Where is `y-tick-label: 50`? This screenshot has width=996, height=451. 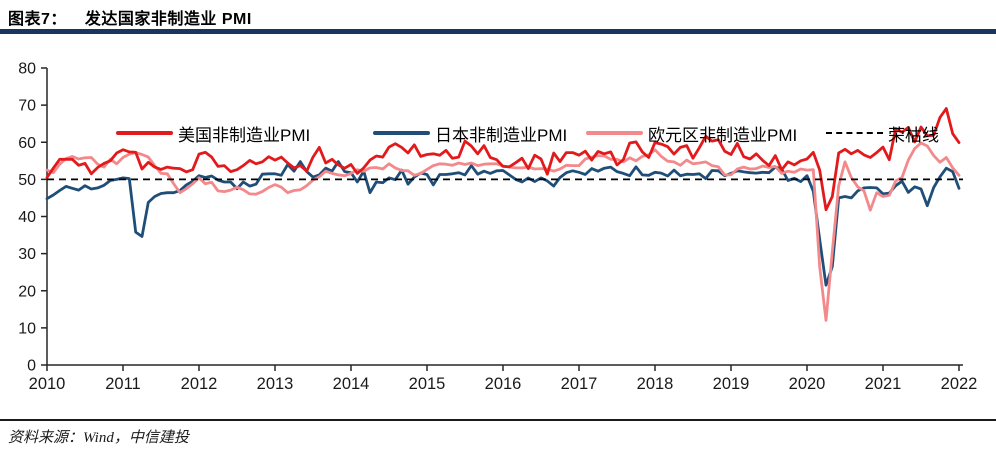 y-tick-label: 50 is located at coordinates (27, 180).